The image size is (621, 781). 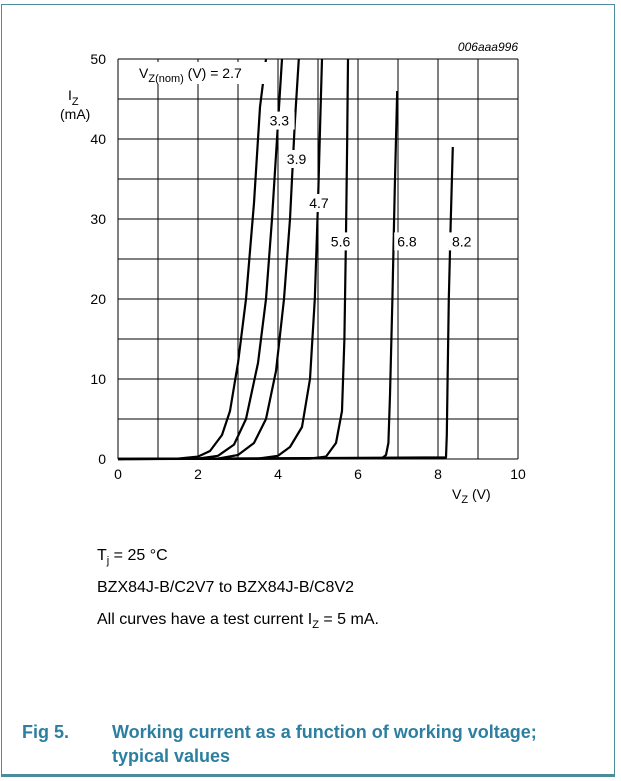 I want to click on y-tick-label: 0, so click(x=102, y=459).